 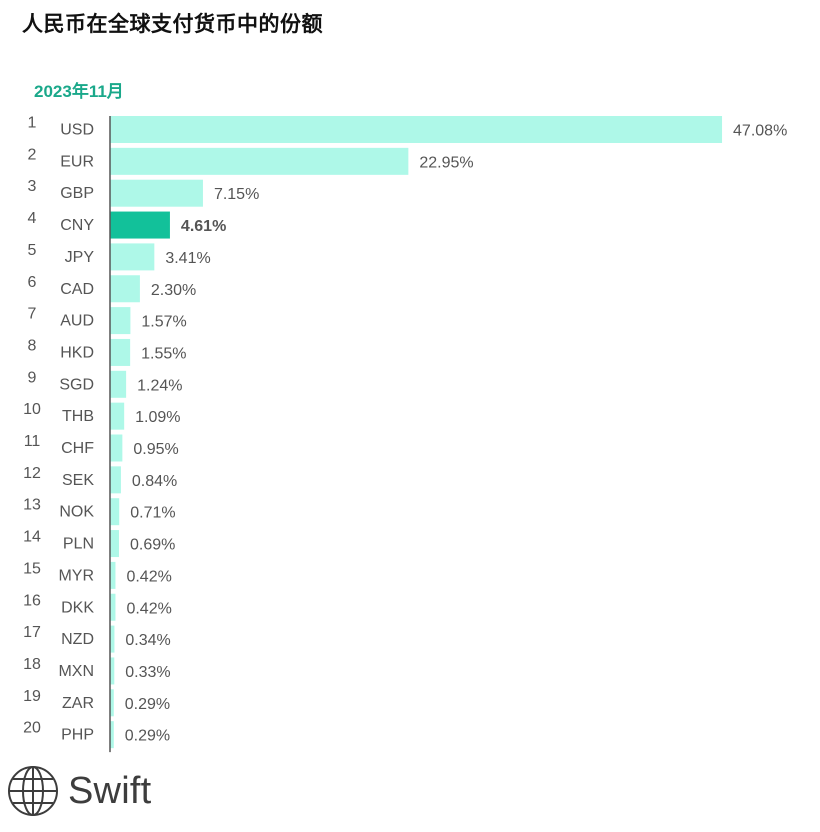 I want to click on category-label: CNY, so click(x=77, y=225).